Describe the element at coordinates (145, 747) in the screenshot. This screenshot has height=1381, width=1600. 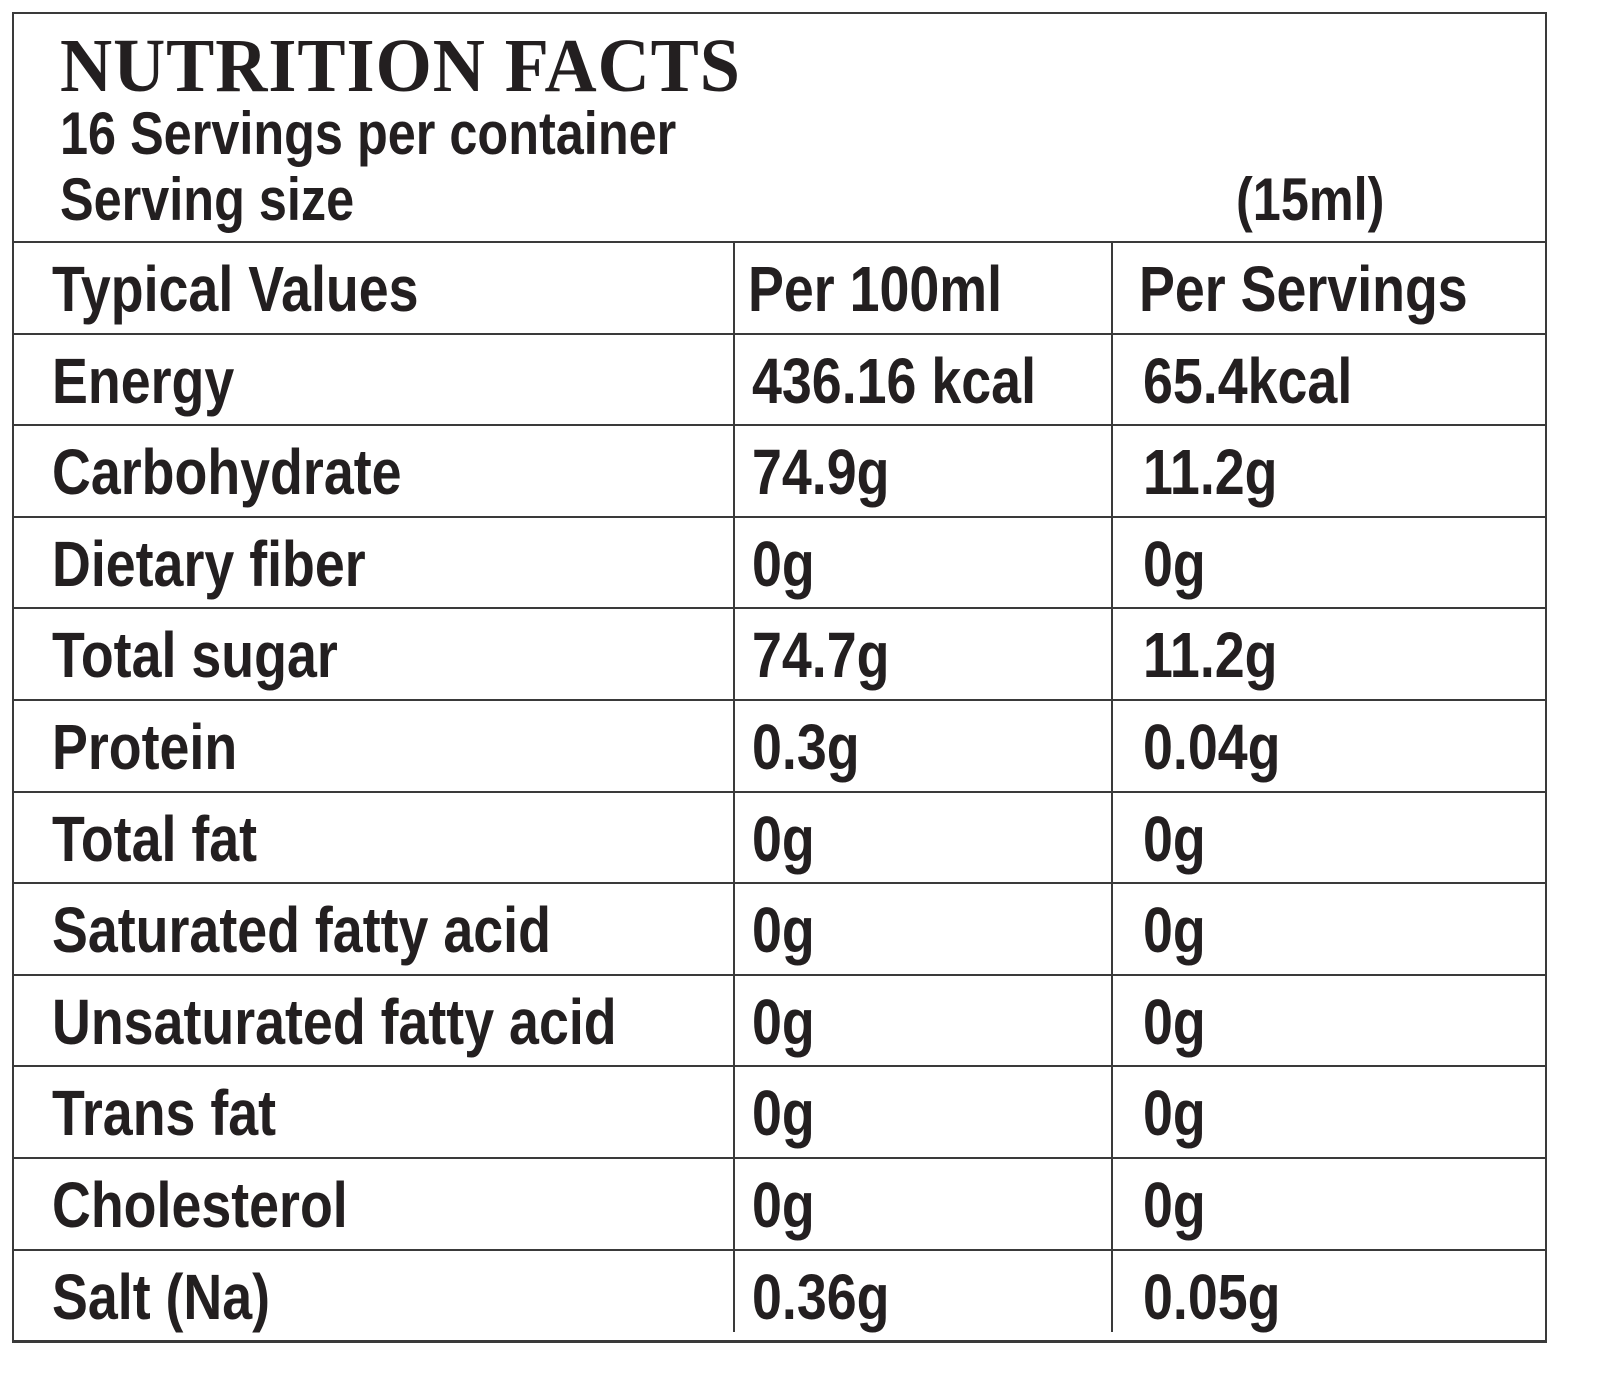
I see `nutrient-name: Protein` at that location.